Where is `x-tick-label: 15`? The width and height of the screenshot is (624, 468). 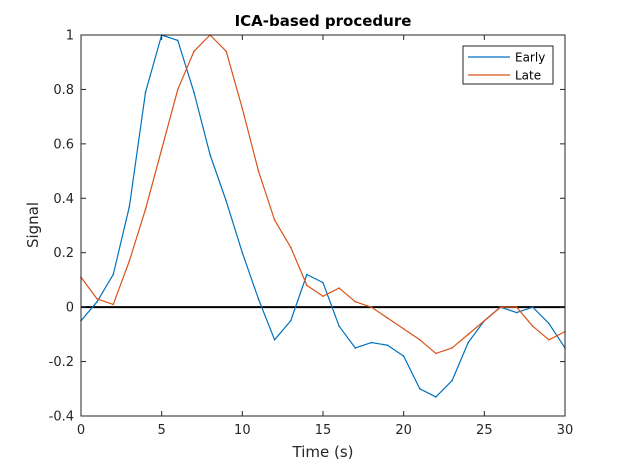
x-tick-label: 15 is located at coordinates (323, 430).